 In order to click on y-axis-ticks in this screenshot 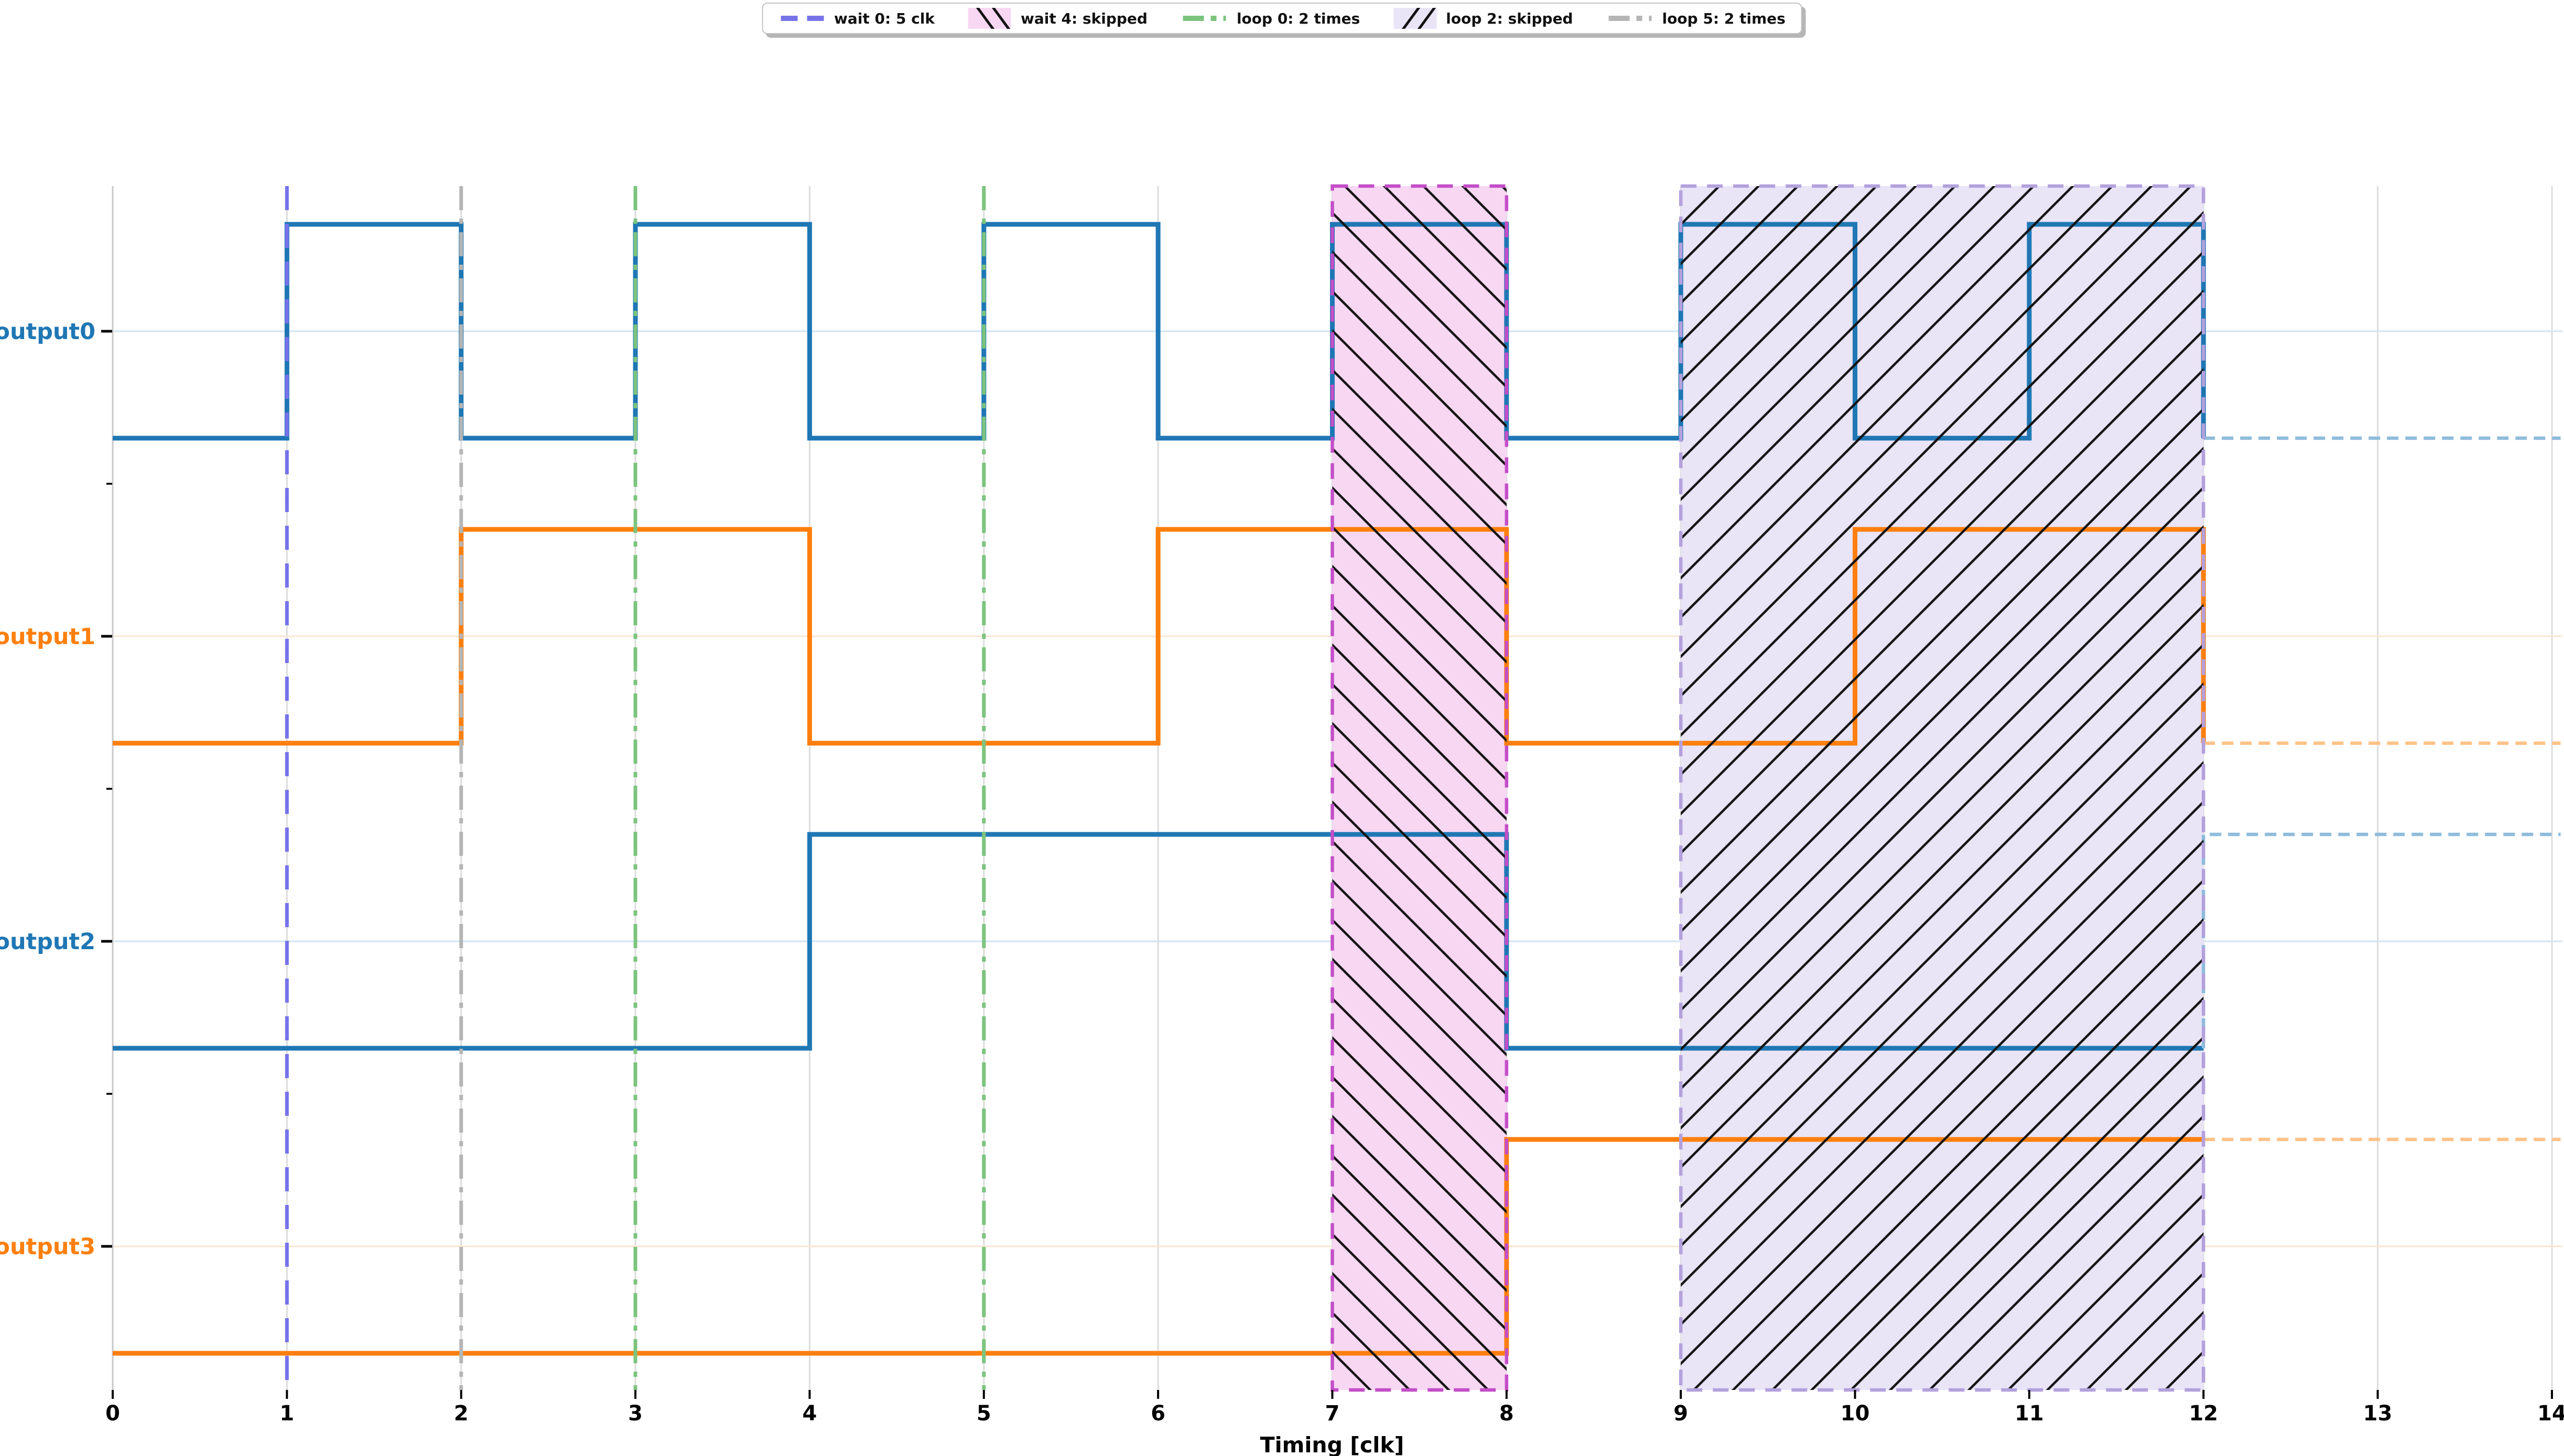, I will do `click(107, 789)`.